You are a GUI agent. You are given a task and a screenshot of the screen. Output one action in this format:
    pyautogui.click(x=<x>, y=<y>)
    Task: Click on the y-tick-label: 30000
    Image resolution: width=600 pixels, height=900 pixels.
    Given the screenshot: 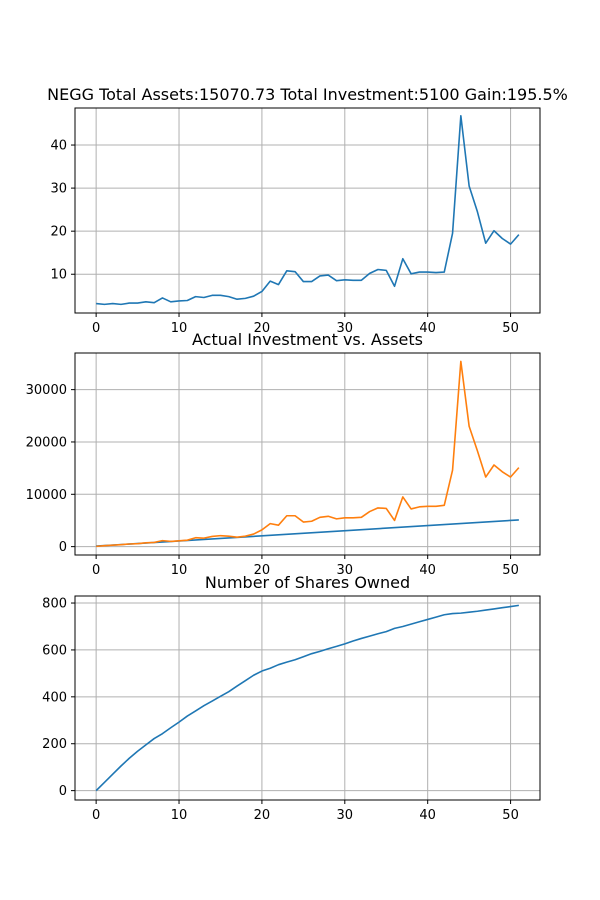 What is the action you would take?
    pyautogui.click(x=46, y=390)
    